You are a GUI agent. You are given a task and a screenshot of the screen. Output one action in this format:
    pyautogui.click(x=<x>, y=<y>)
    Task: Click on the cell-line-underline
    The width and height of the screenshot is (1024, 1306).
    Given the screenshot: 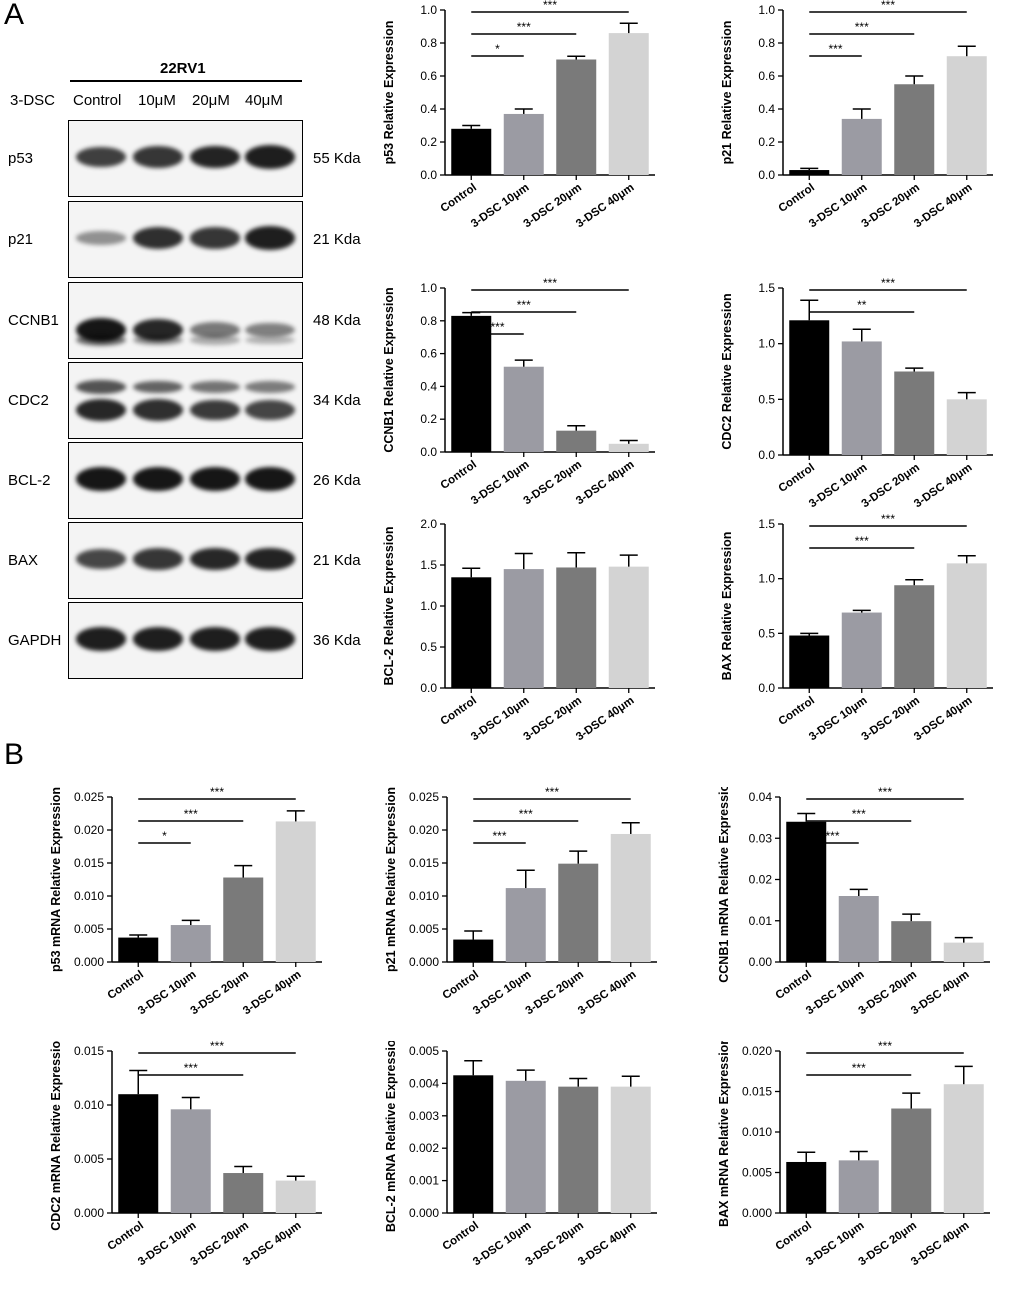 What is the action you would take?
    pyautogui.click(x=186, y=81)
    